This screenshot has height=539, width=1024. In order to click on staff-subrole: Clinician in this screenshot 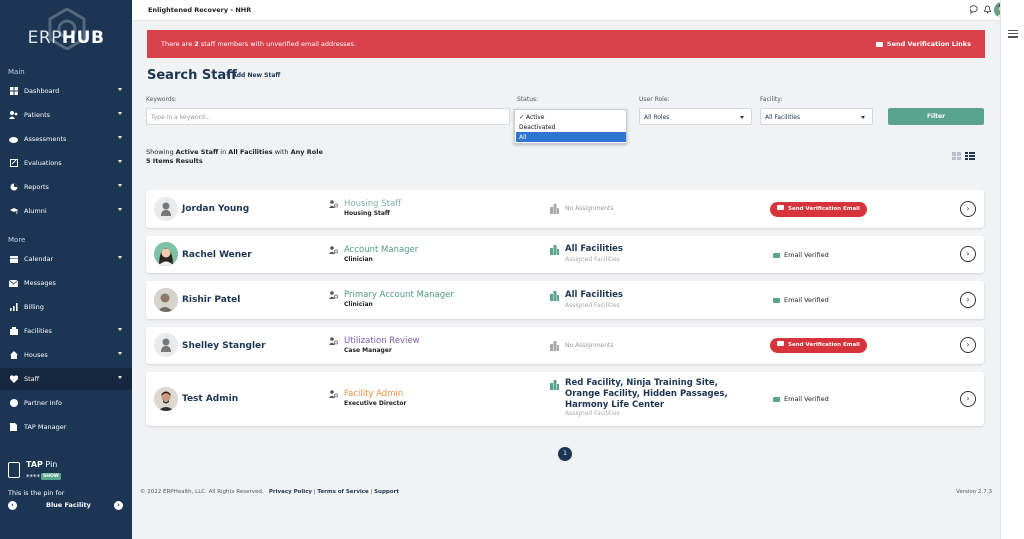, I will do `click(358, 259)`.